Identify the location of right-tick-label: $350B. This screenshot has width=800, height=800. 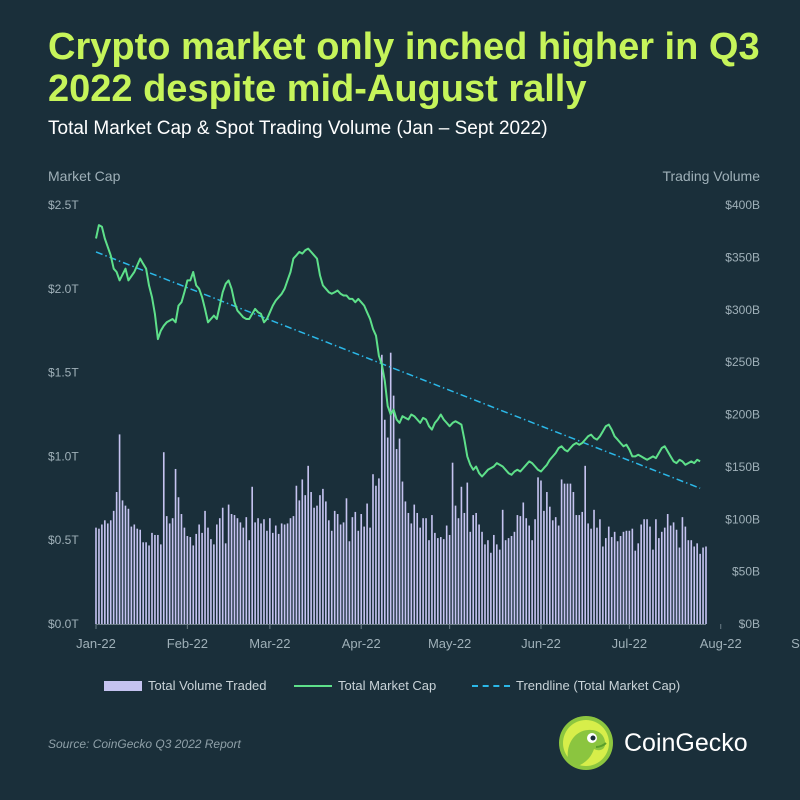
(742, 257).